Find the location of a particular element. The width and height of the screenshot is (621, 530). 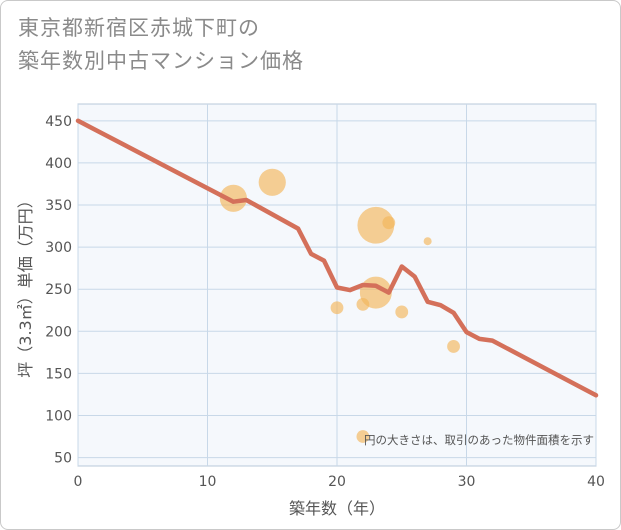

x-tick-label: 40 is located at coordinates (596, 482).